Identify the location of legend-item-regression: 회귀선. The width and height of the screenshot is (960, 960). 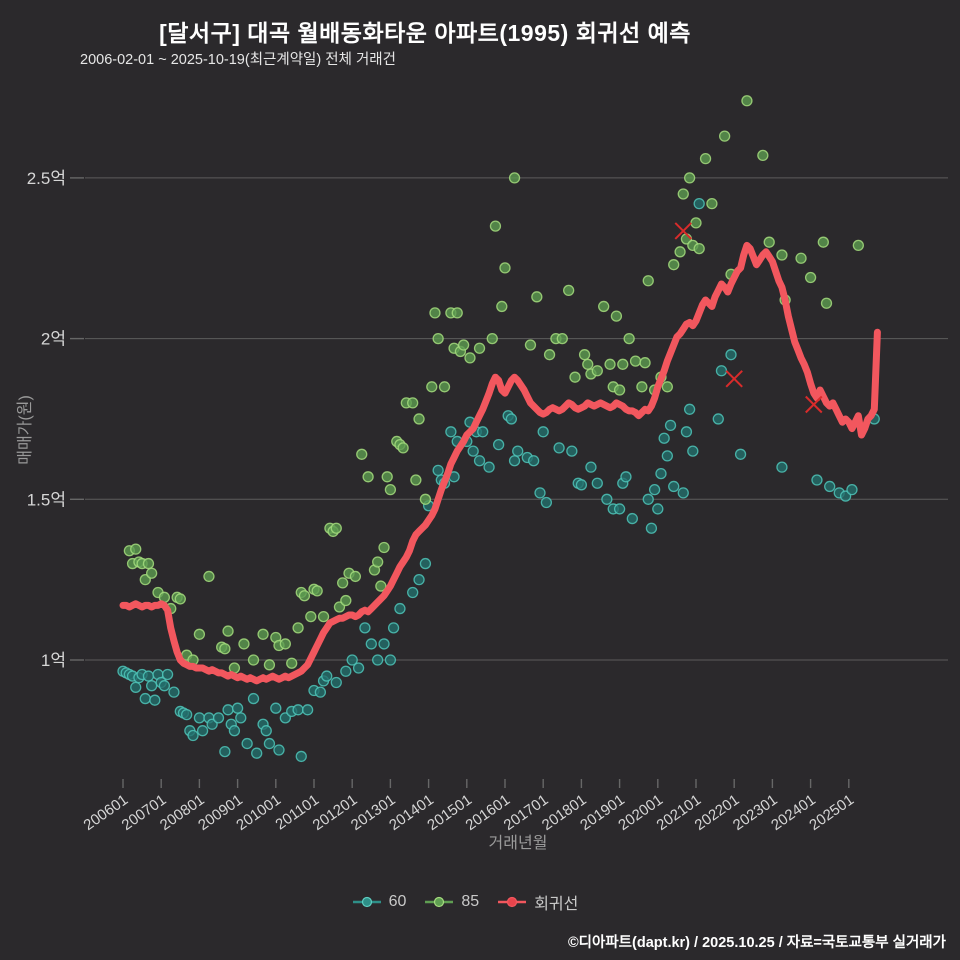
(537, 902).